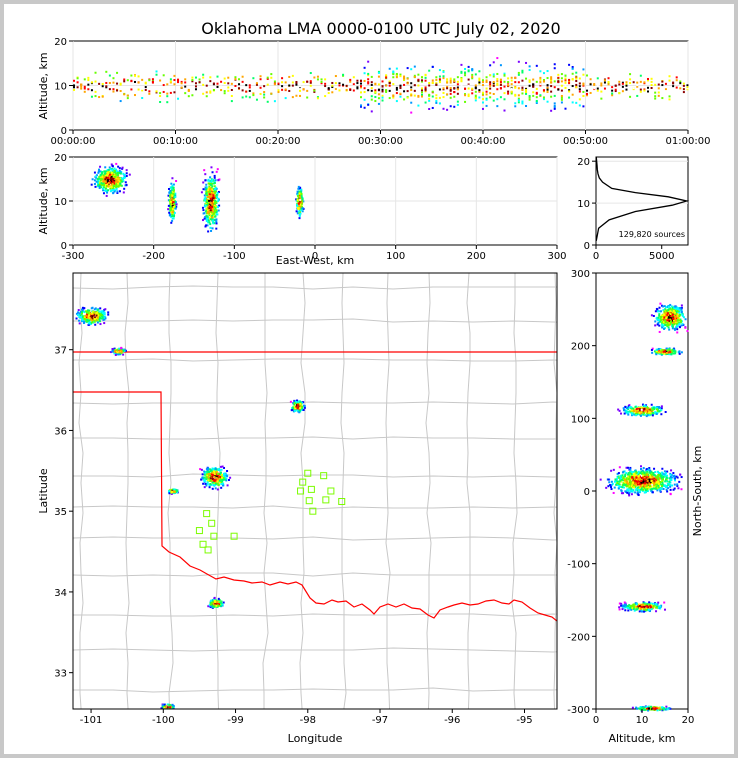  What do you see at coordinates (175, 141) in the screenshot?
I see `x-tick-label: 00:10:00` at bounding box center [175, 141].